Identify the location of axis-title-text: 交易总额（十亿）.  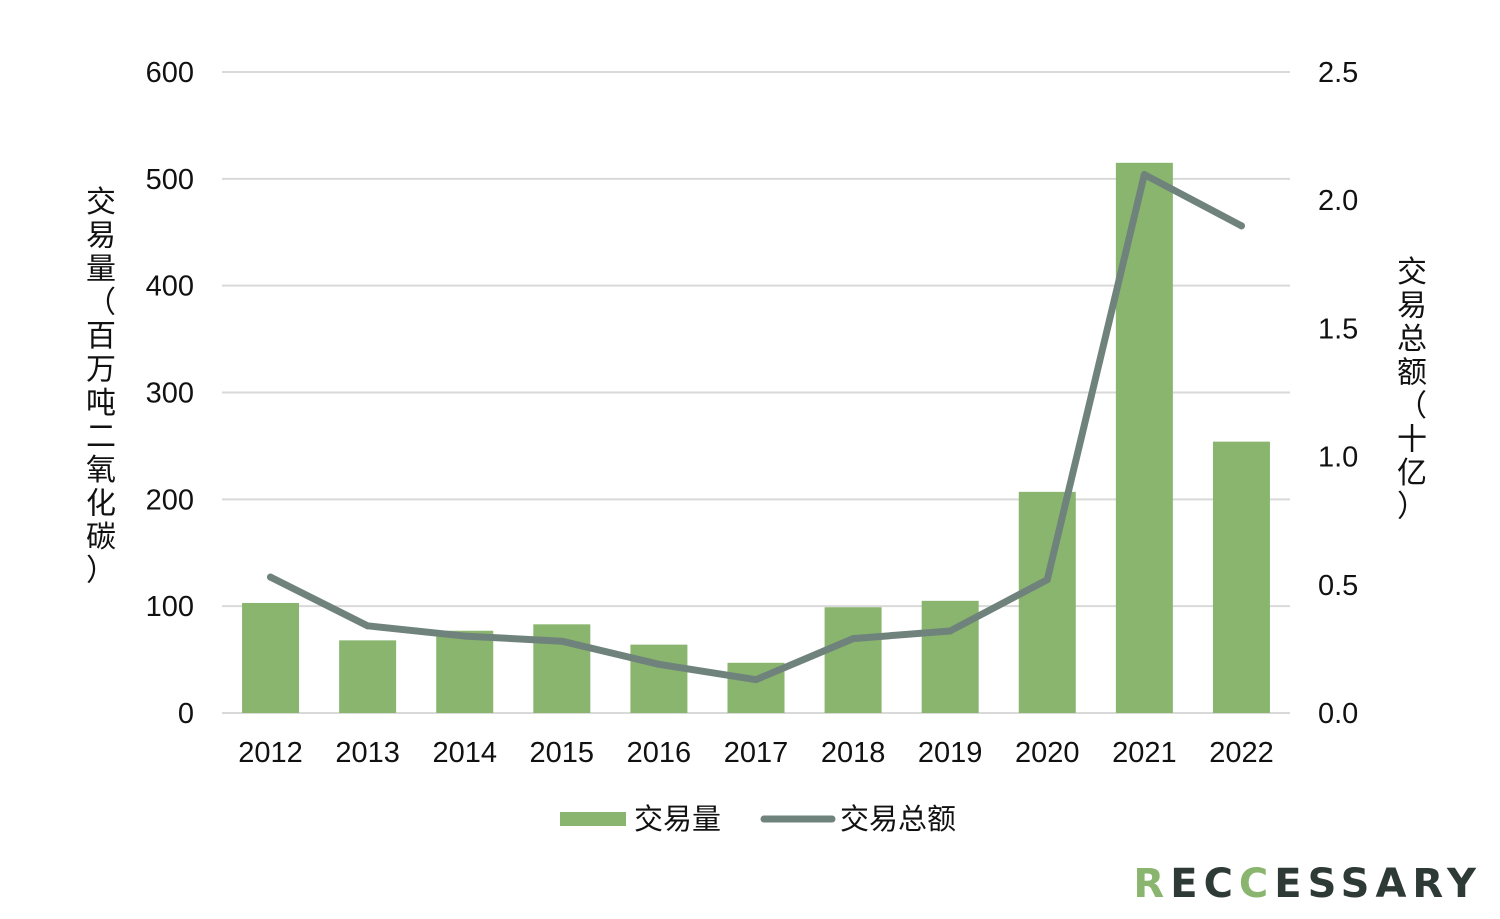
(1412, 390).